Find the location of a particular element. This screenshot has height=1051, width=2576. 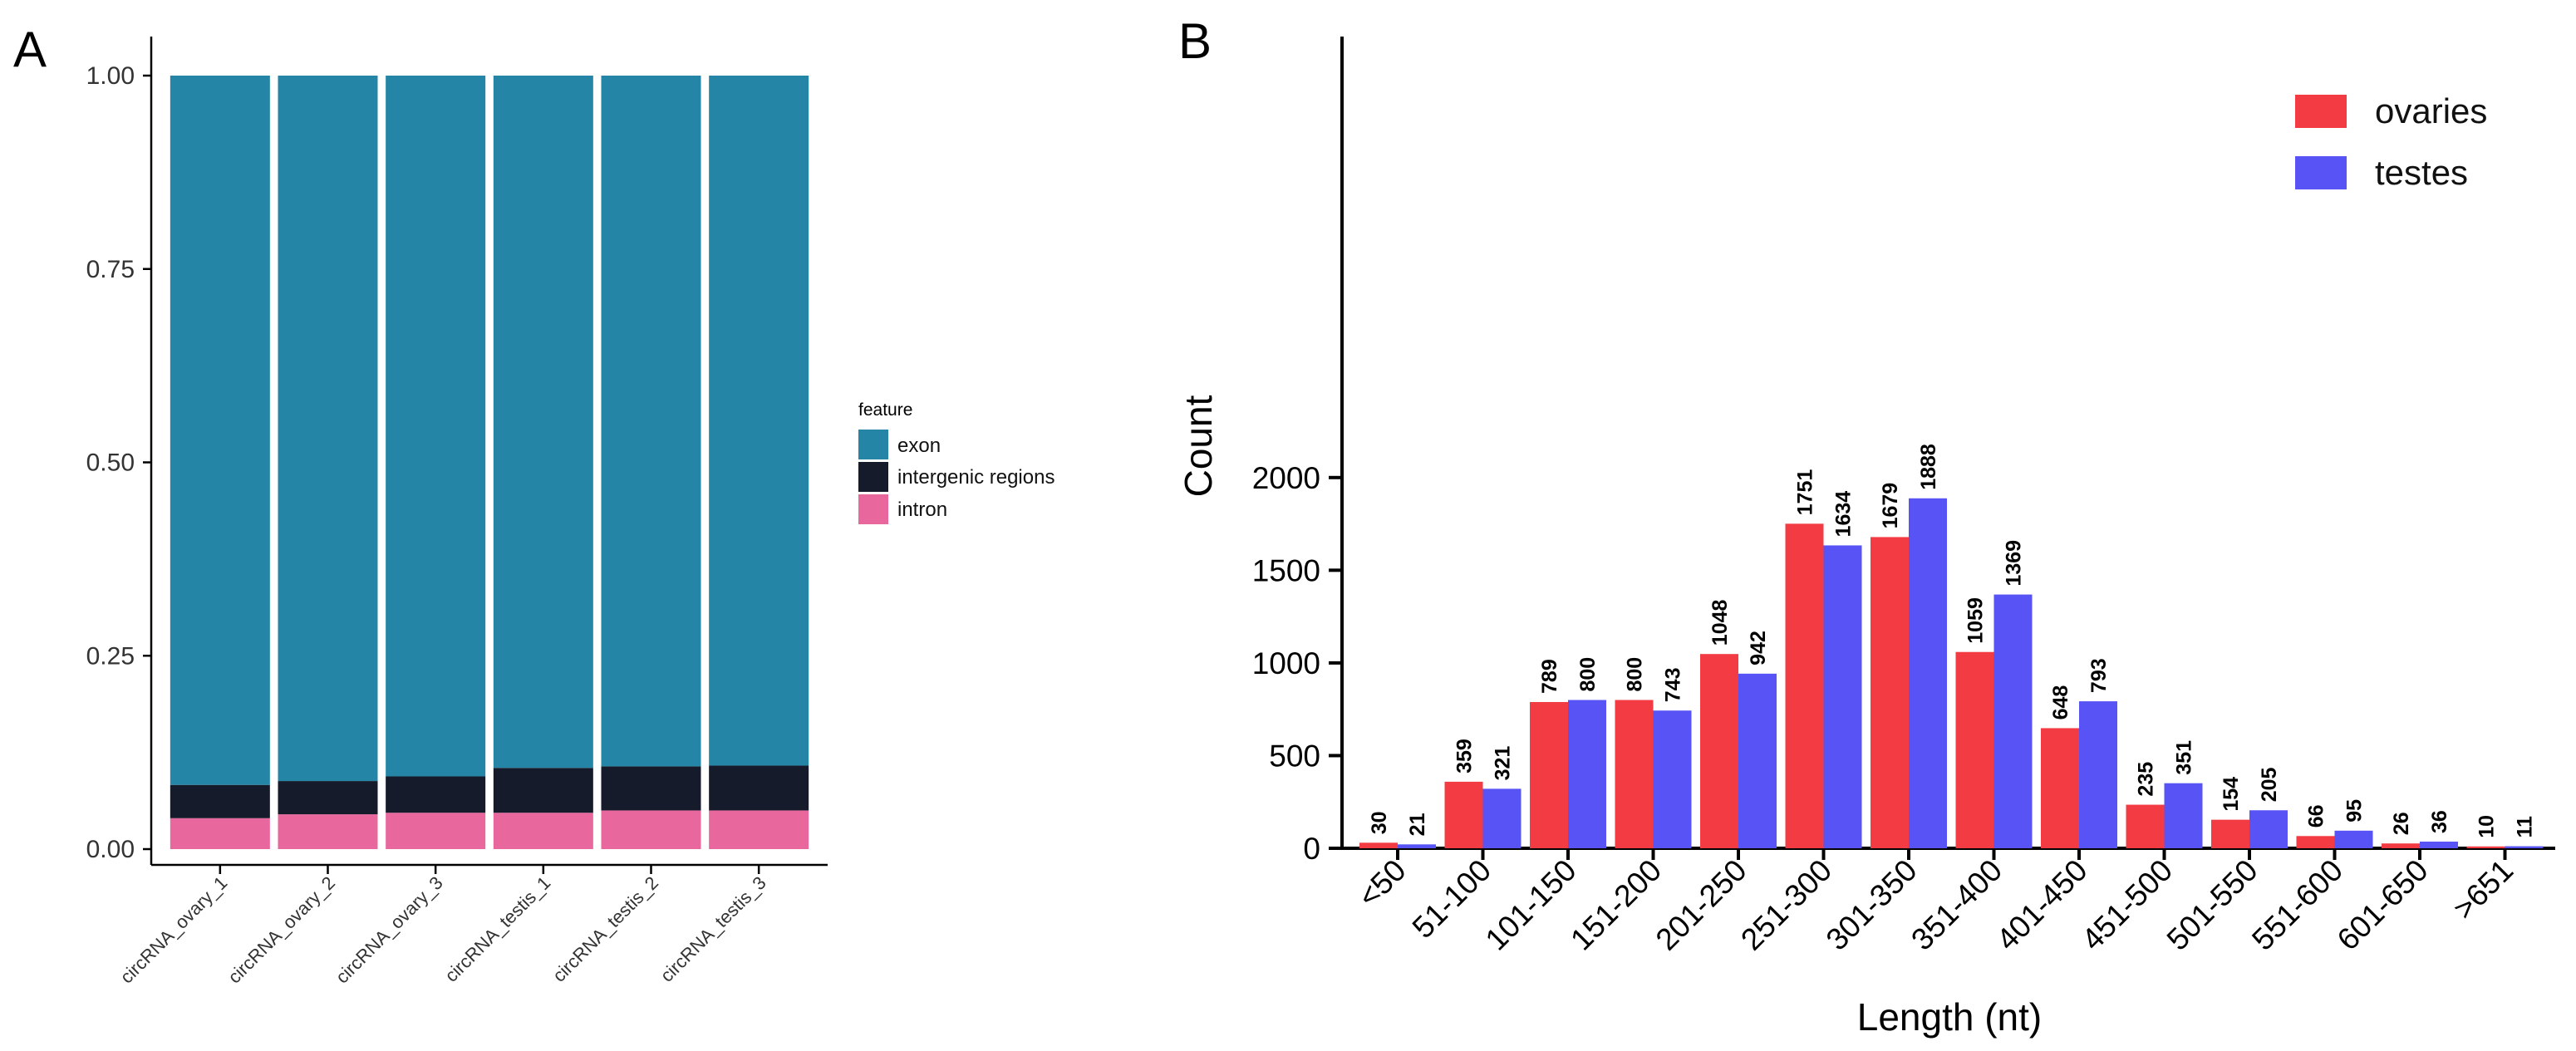

legend-key-testes is located at coordinates (2321, 172).